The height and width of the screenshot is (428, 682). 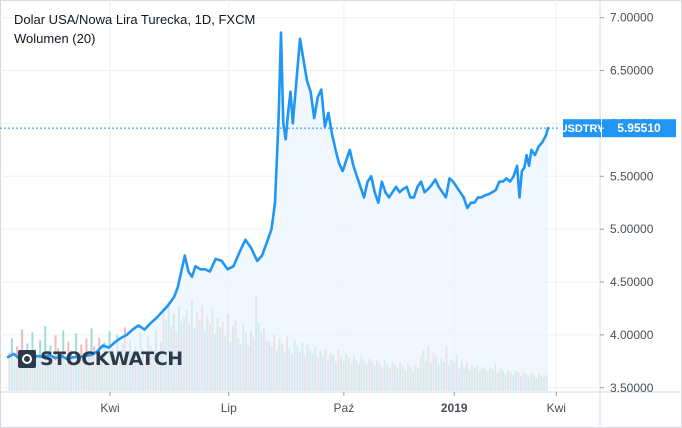 What do you see at coordinates (55, 38) in the screenshot?
I see `volume-indicator-label: Wolumen (20)` at bounding box center [55, 38].